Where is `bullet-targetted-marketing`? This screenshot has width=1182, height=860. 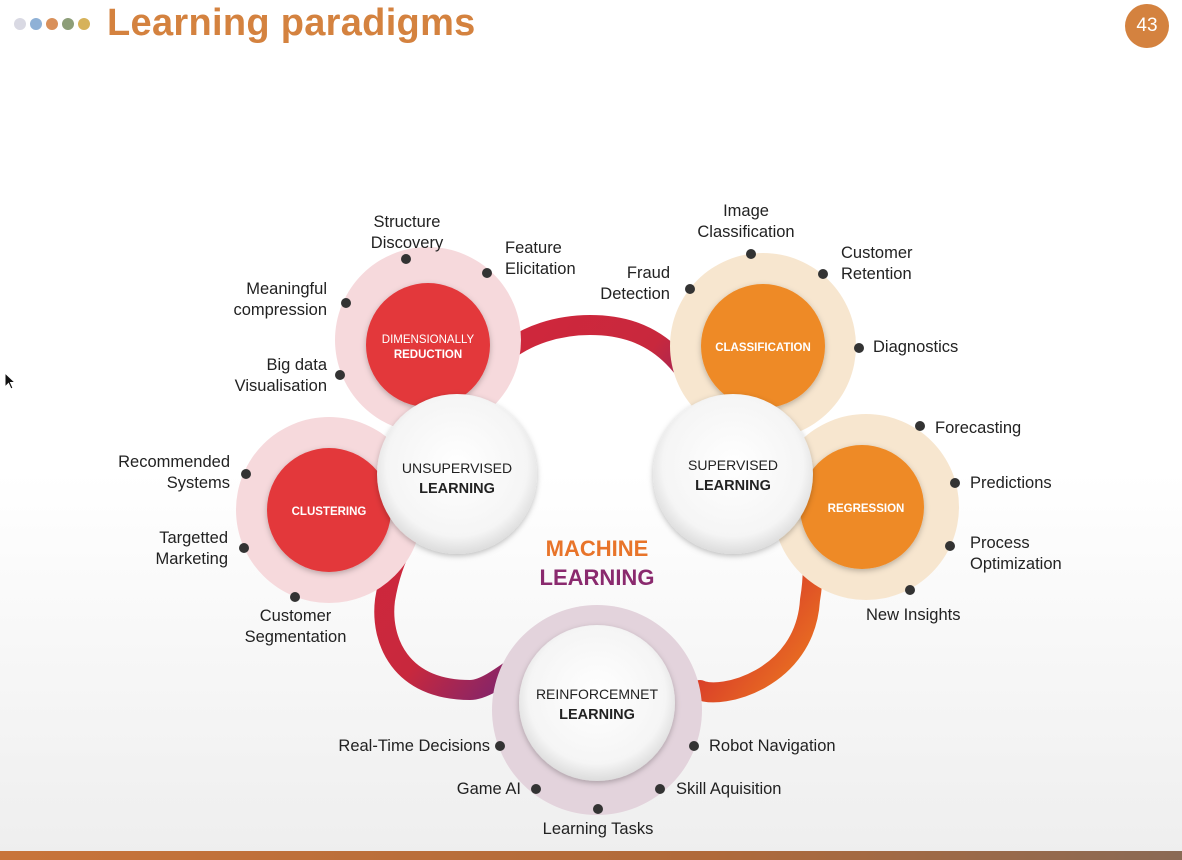 bullet-targetted-marketing is located at coordinates (244, 548).